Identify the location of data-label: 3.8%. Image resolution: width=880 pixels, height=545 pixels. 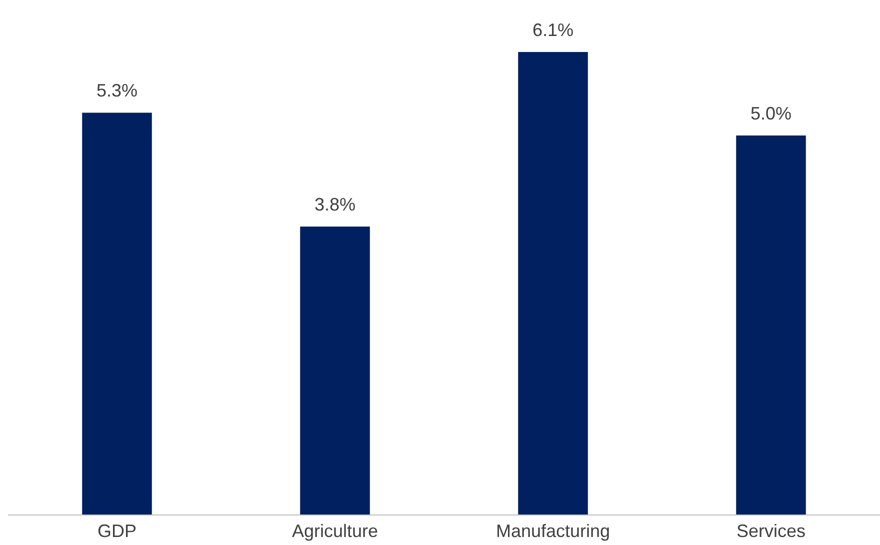
(335, 204).